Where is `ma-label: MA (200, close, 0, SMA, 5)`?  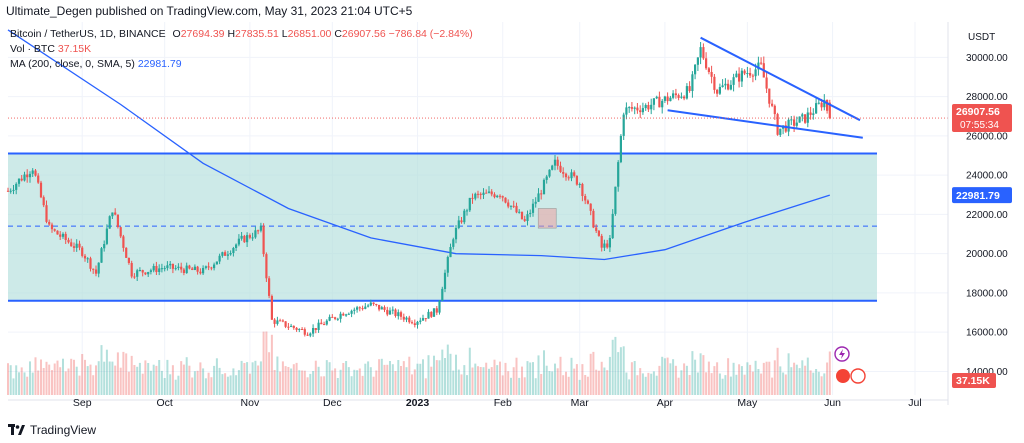
ma-label: MA (200, close, 0, SMA, 5) is located at coordinates (72, 64).